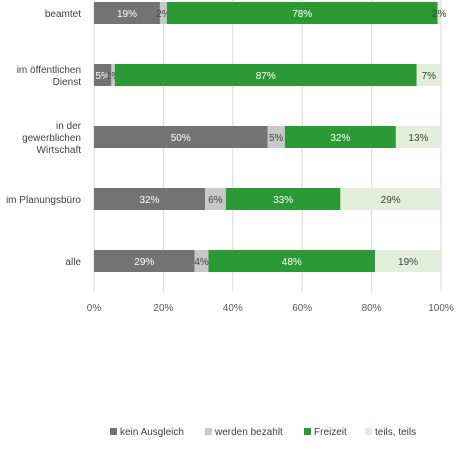  What do you see at coordinates (372, 308) in the screenshot?
I see `x-tick-label: 80%` at bounding box center [372, 308].